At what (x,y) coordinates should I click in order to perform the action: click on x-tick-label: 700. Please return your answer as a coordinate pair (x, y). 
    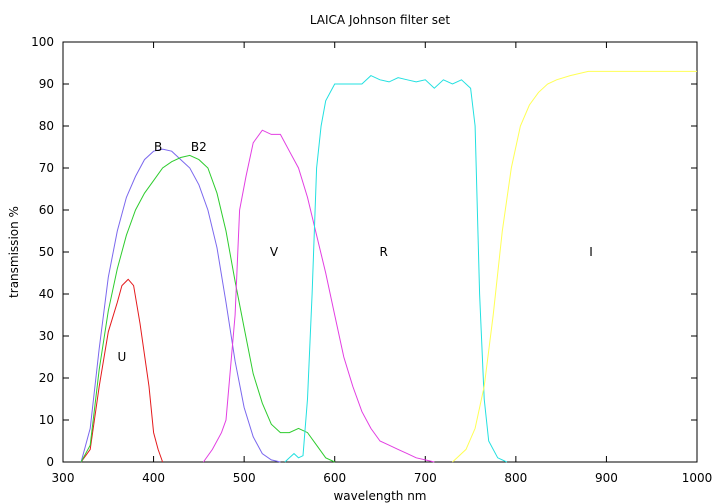
    Looking at the image, I should click on (425, 478).